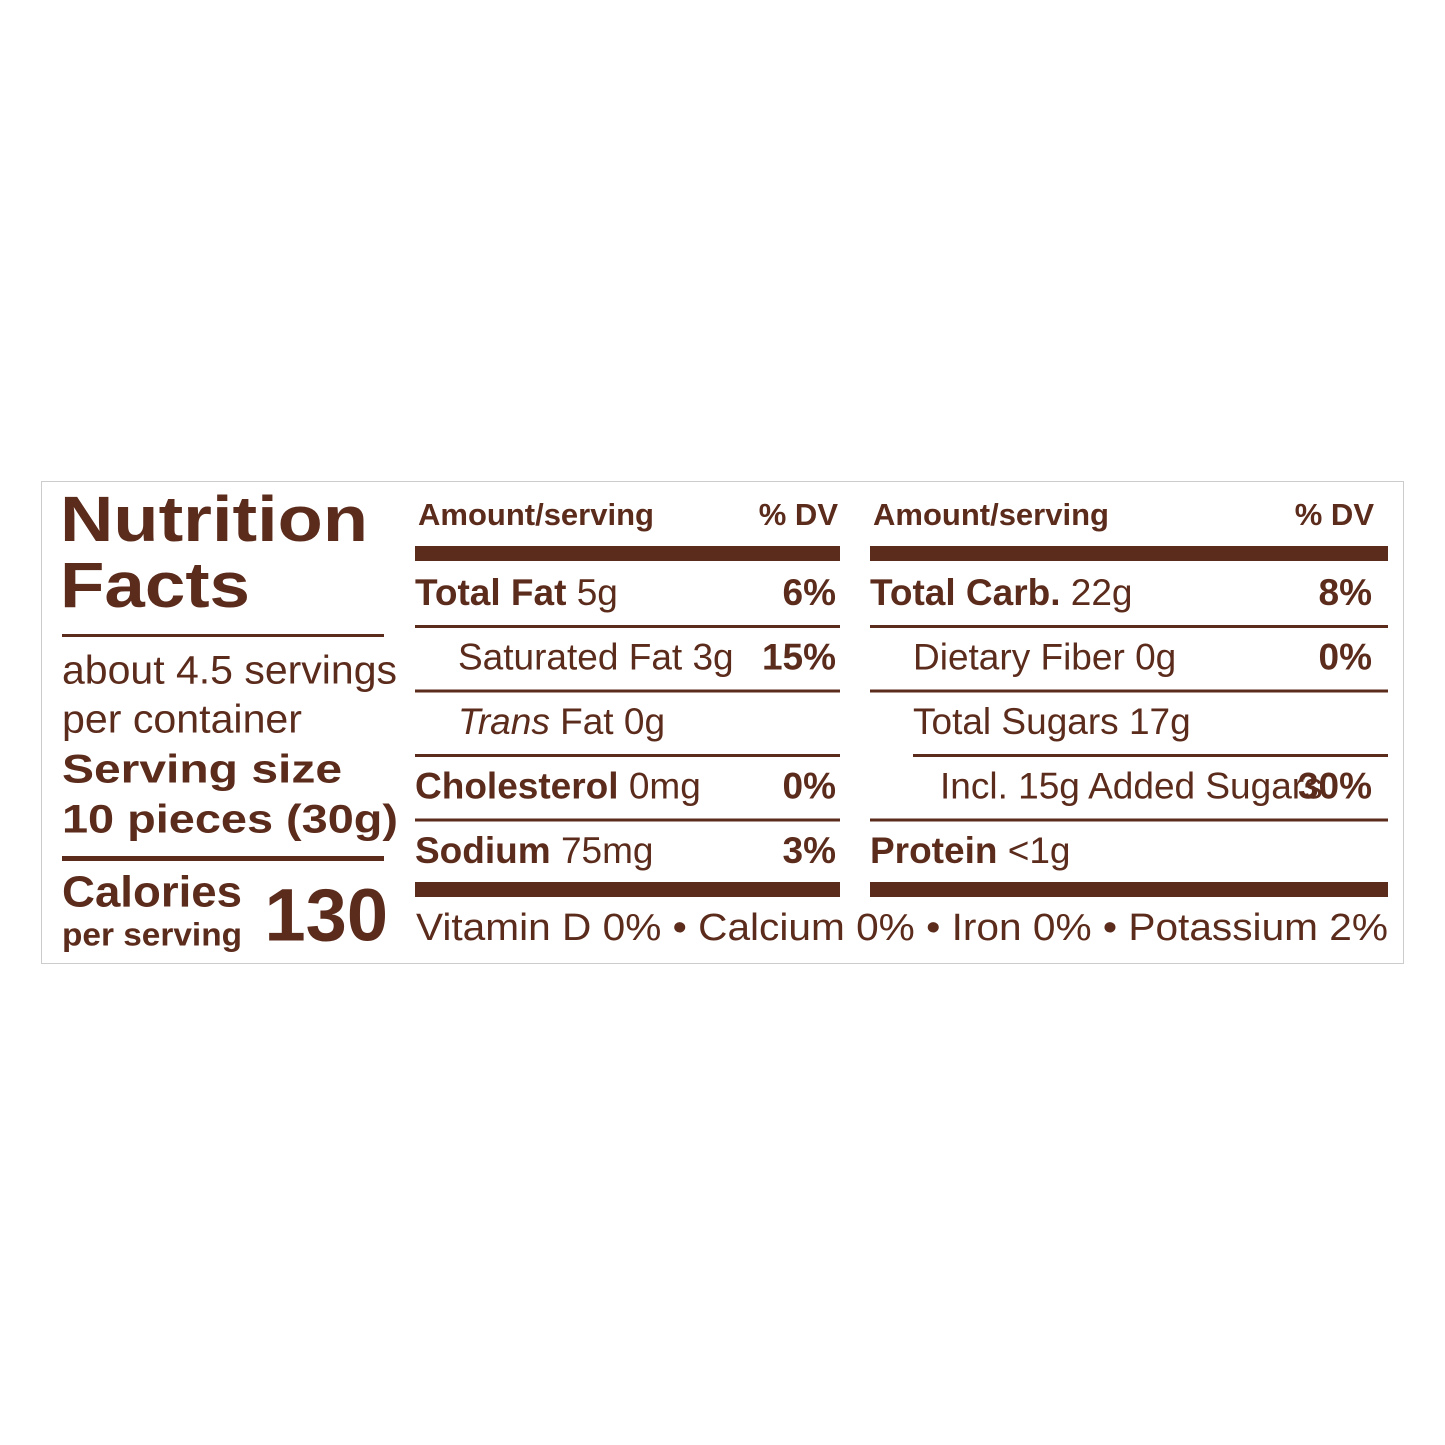  I want to click on nutrient-row: Trans Fat 0g, so click(561, 721).